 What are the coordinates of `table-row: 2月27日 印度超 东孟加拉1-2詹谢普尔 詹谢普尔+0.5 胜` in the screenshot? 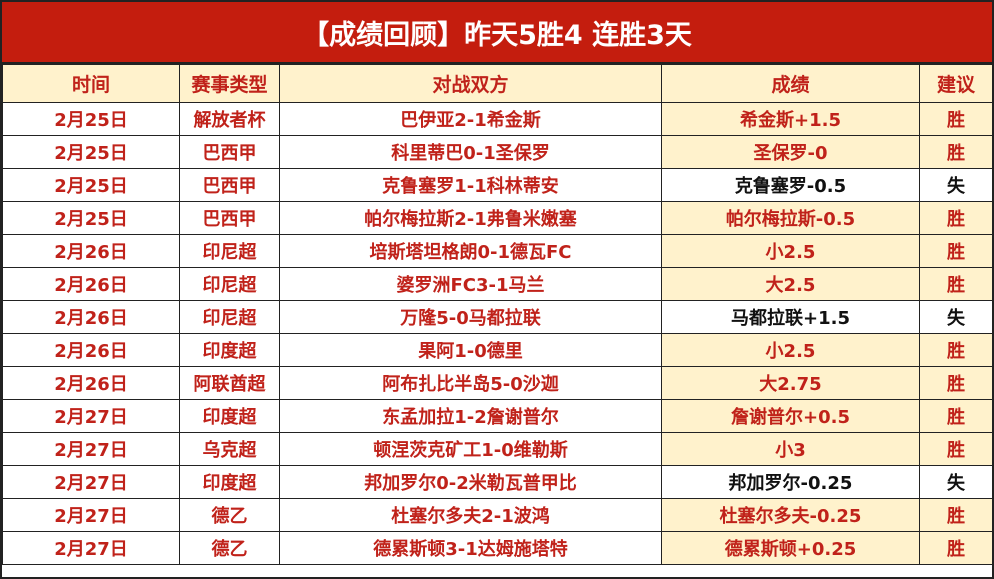 It's located at (497, 416).